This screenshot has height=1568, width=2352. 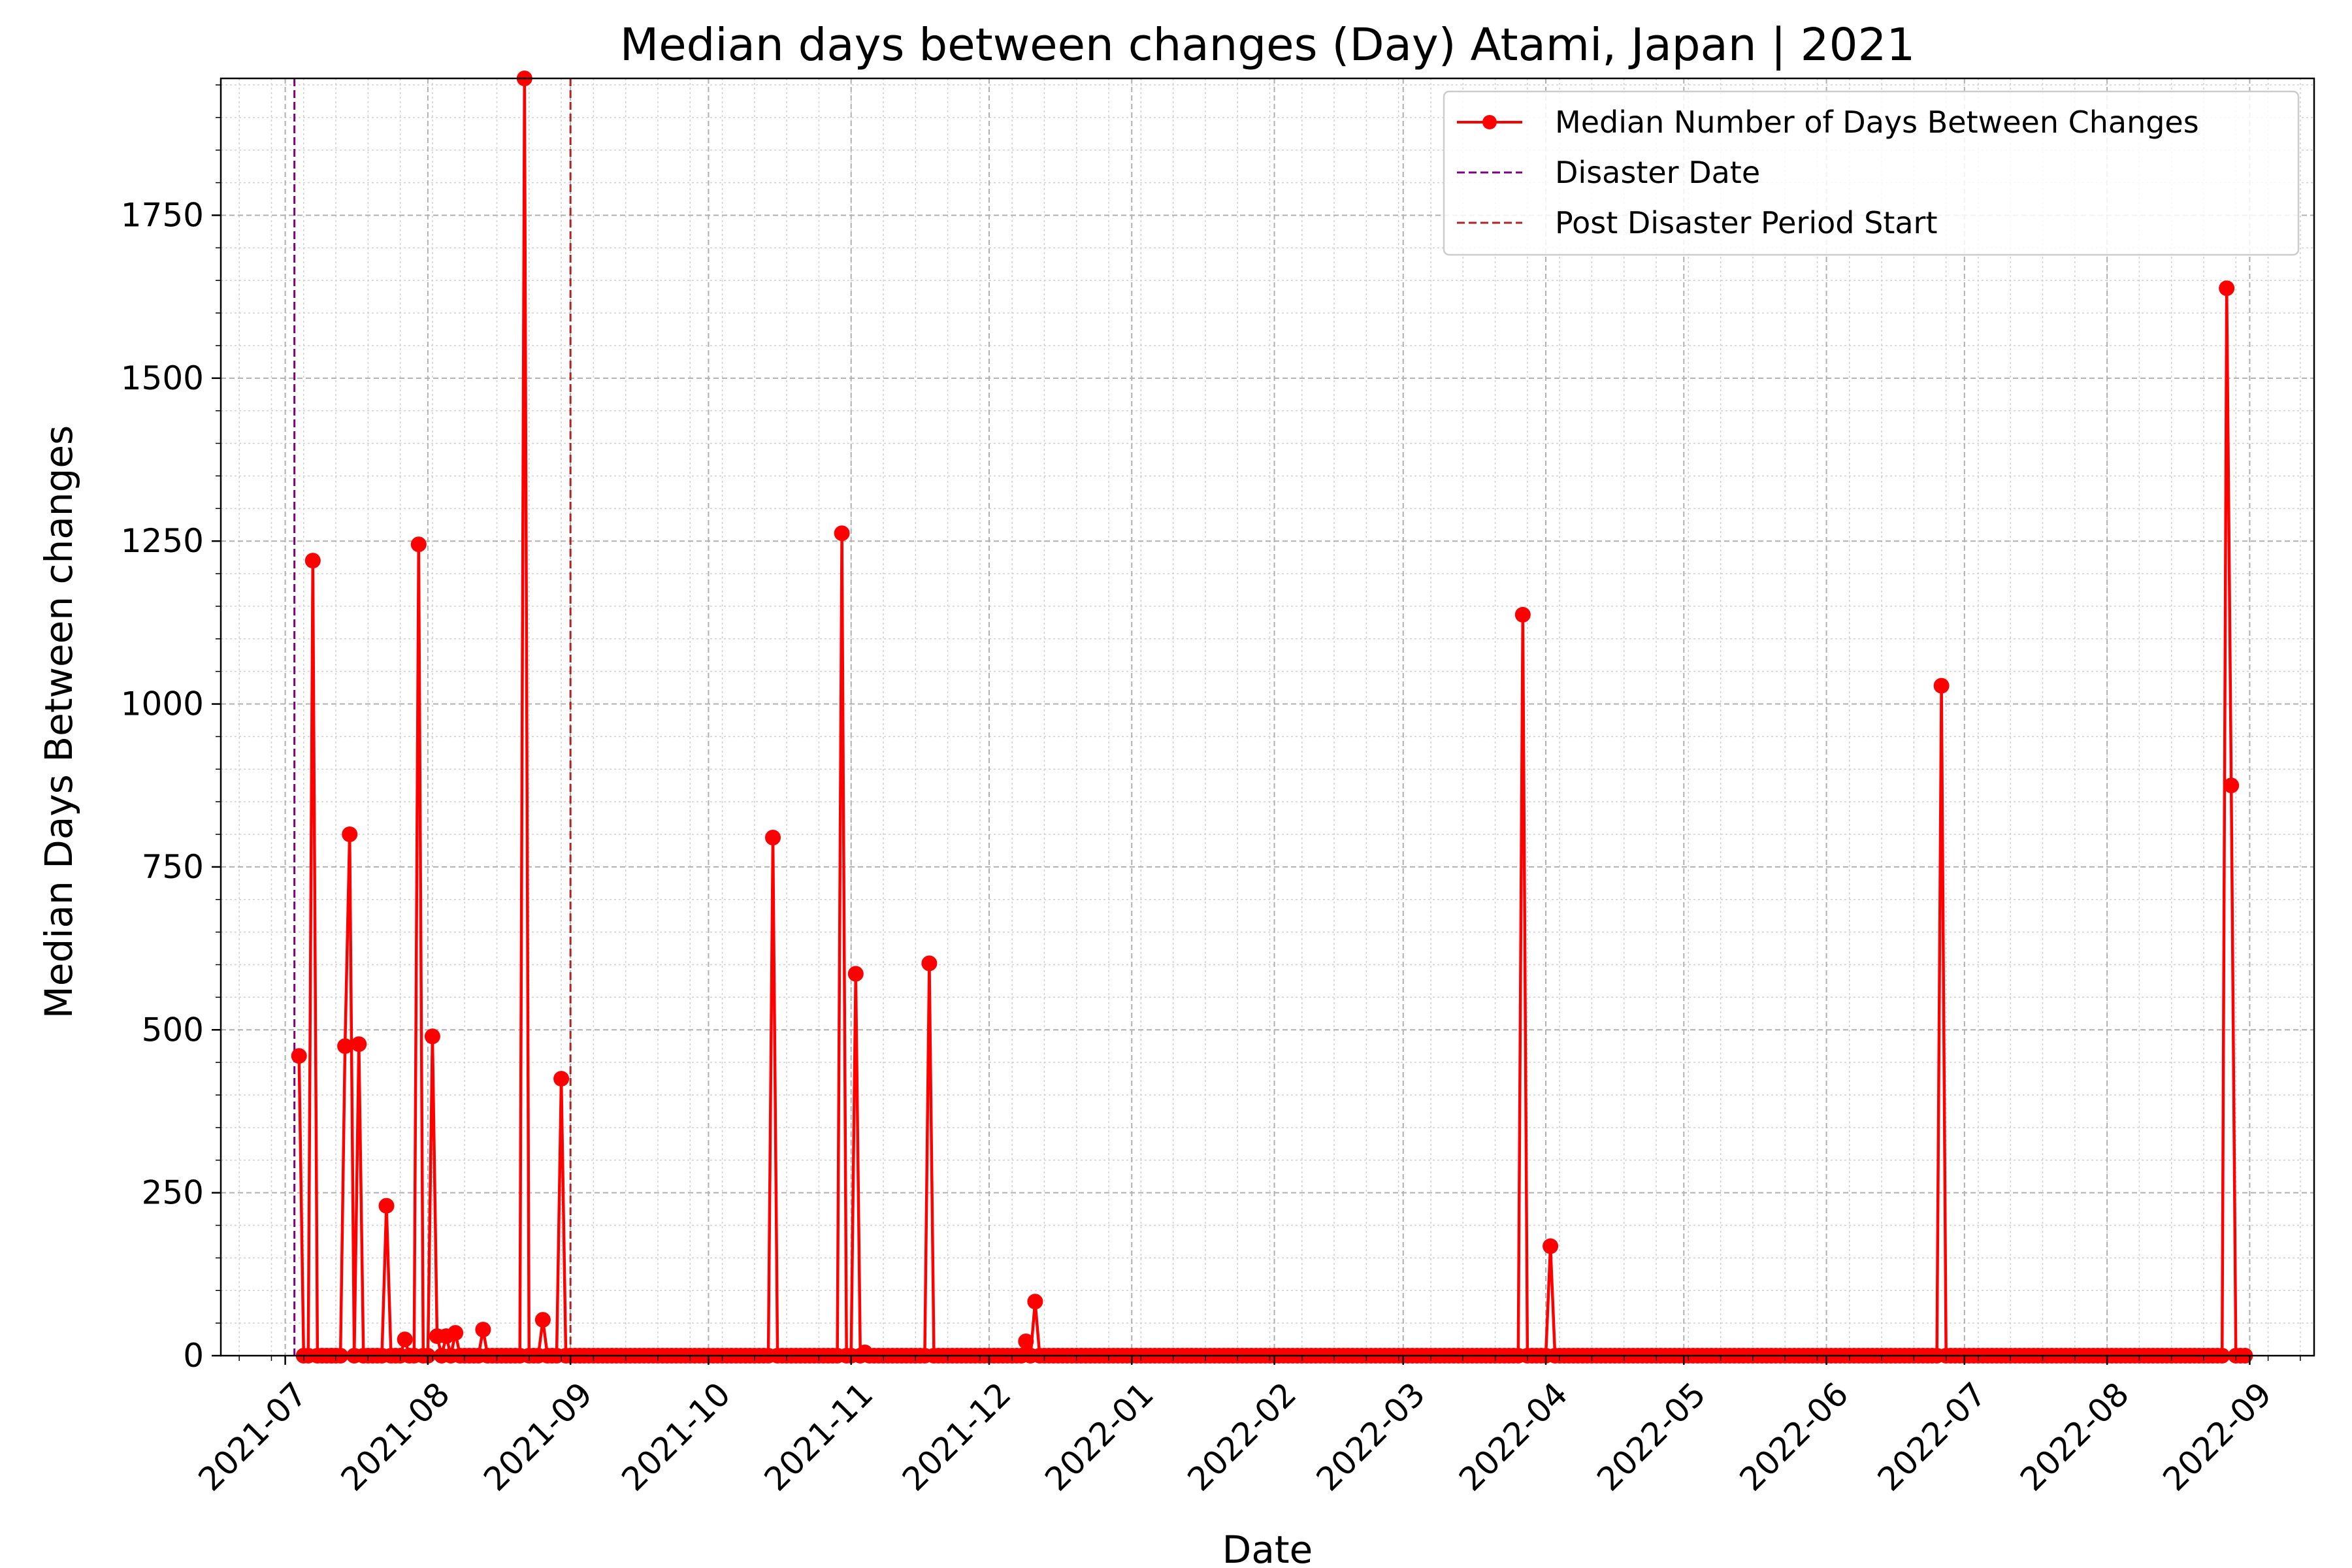 I want to click on y-axis-label: Median Days Between changes, so click(x=59, y=722).